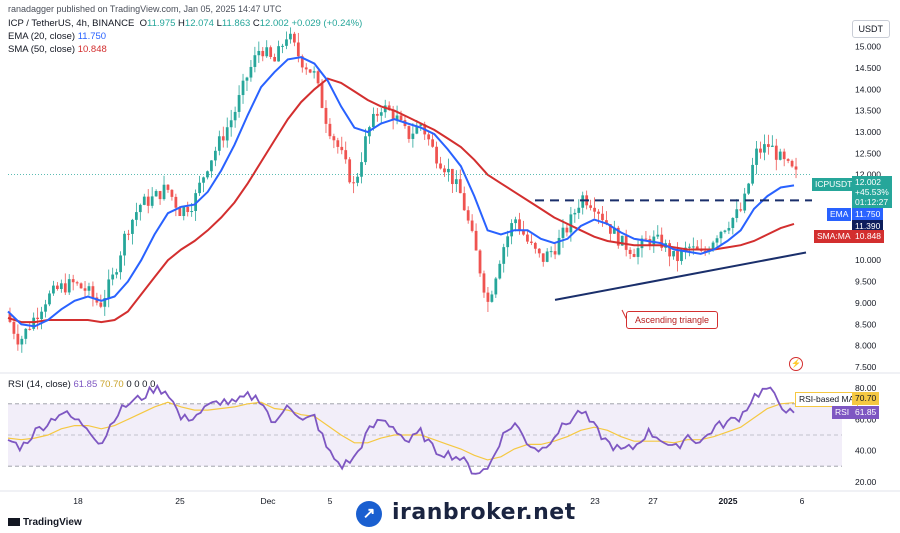  What do you see at coordinates (827, 399) in the screenshot?
I see `rsi-ma-tag: RSI-based MA` at bounding box center [827, 399].